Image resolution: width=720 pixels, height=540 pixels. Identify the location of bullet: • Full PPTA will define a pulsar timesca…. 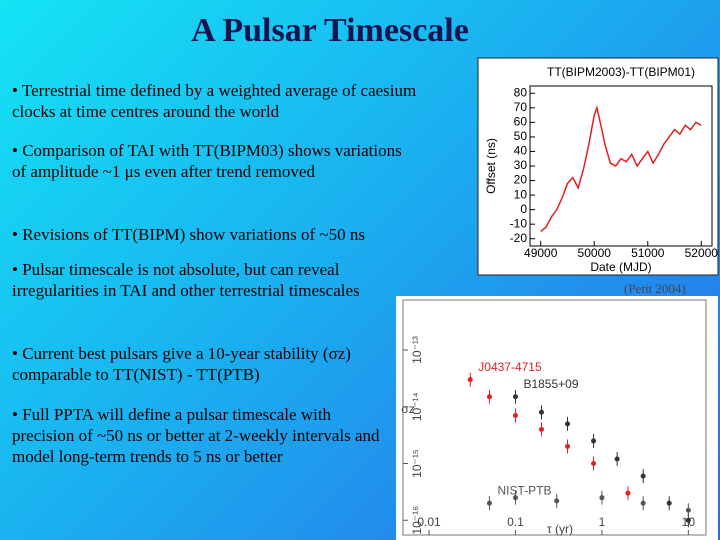
(196, 435).